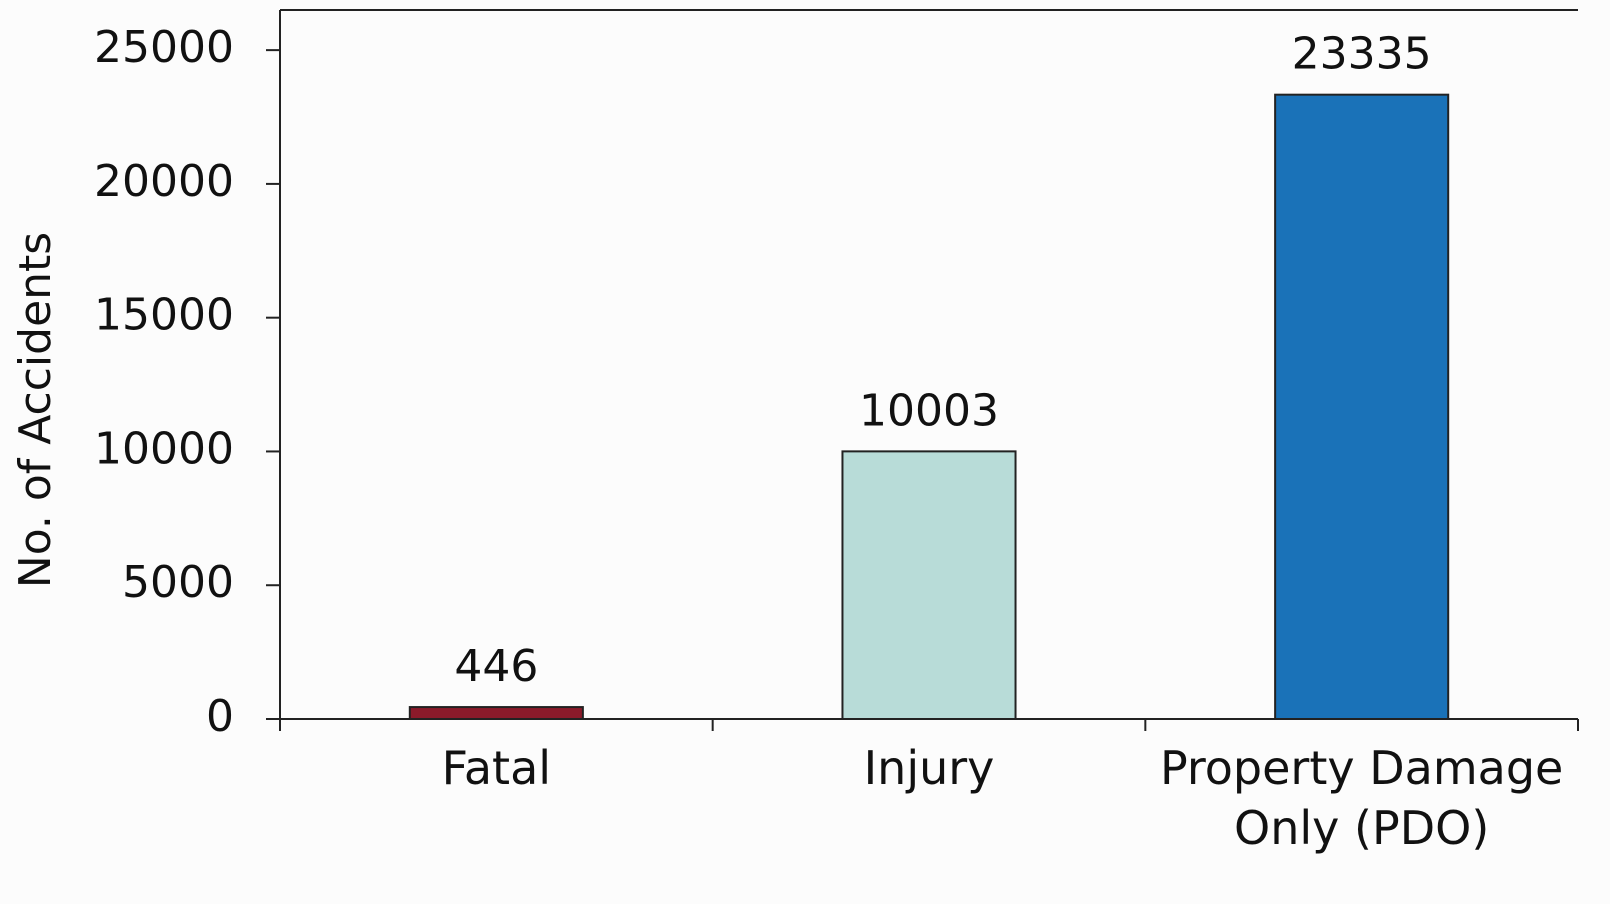 The image size is (1610, 904). I want to click on y-tick-label: 25000, so click(164, 47).